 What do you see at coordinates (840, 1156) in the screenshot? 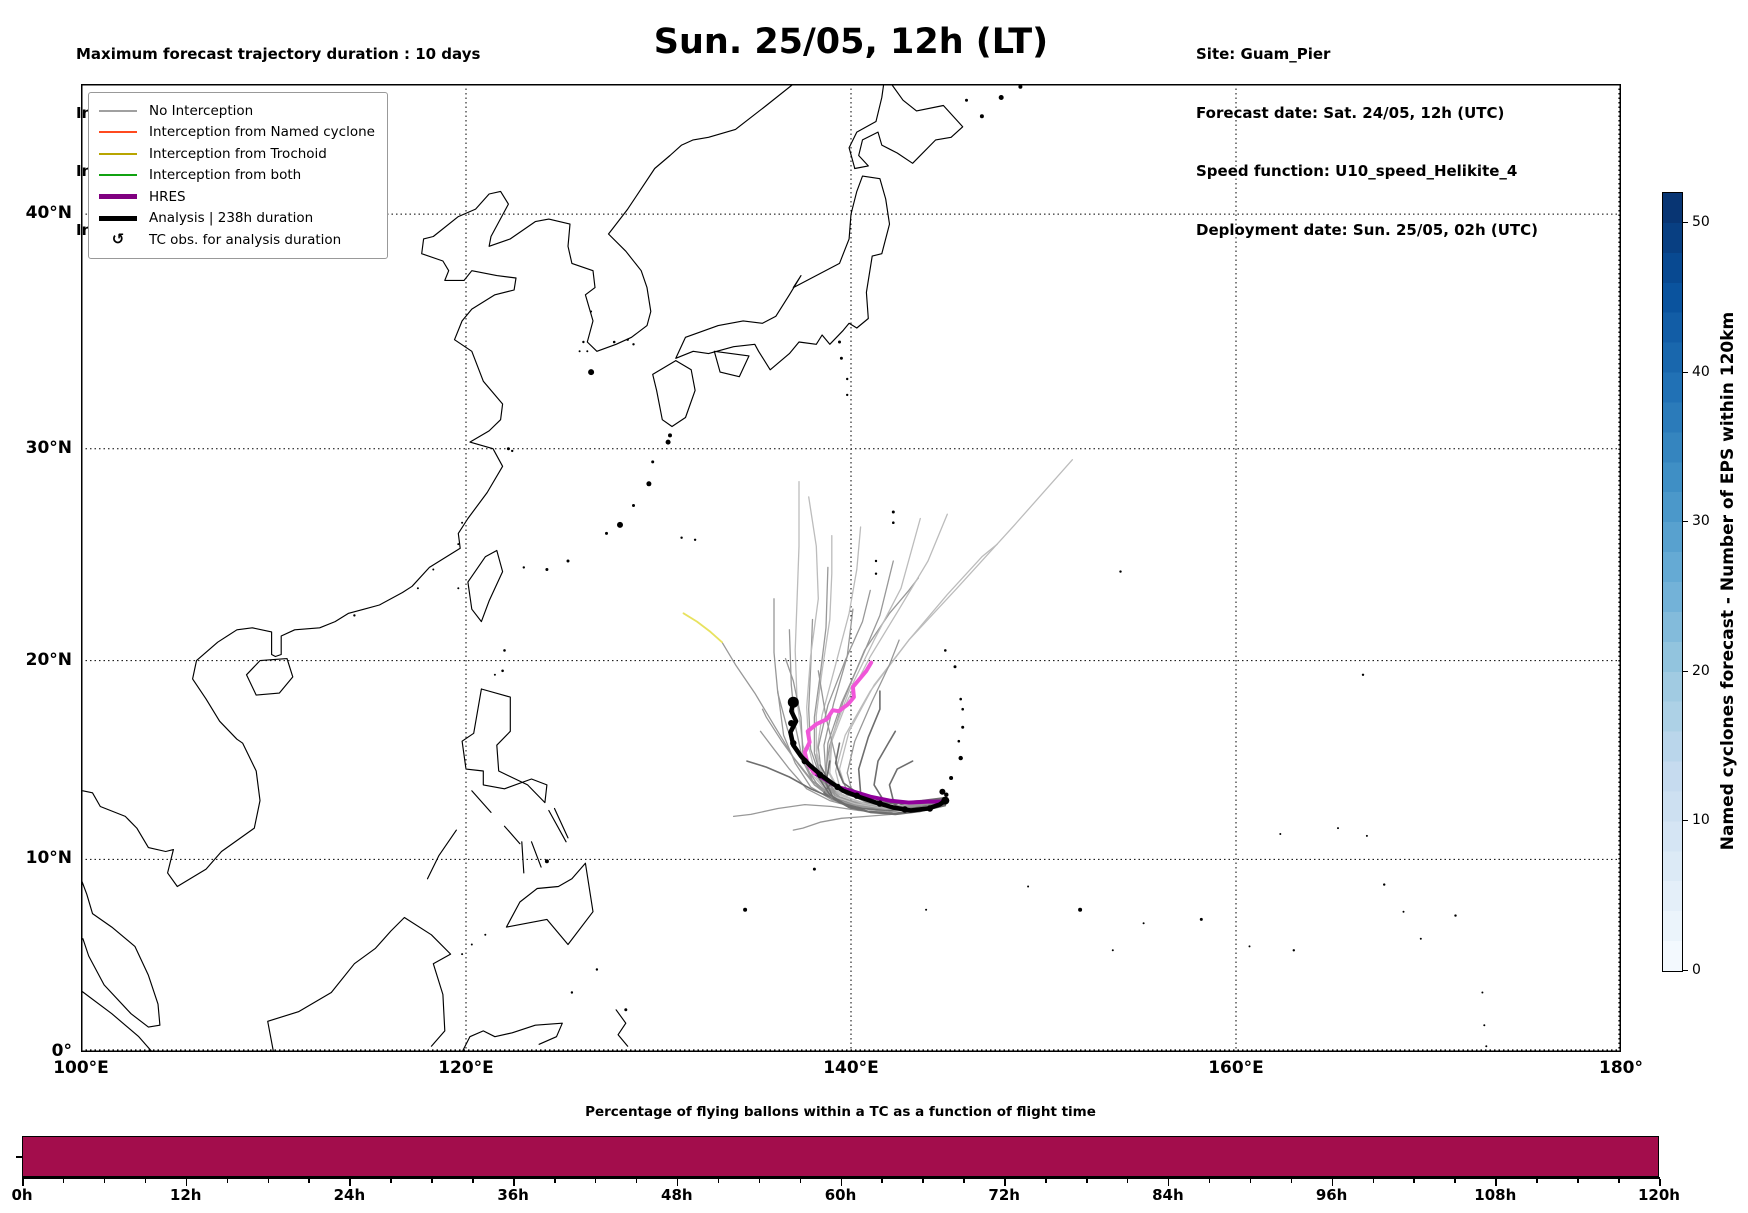
I see `tc-percentage-bar` at bounding box center [840, 1156].